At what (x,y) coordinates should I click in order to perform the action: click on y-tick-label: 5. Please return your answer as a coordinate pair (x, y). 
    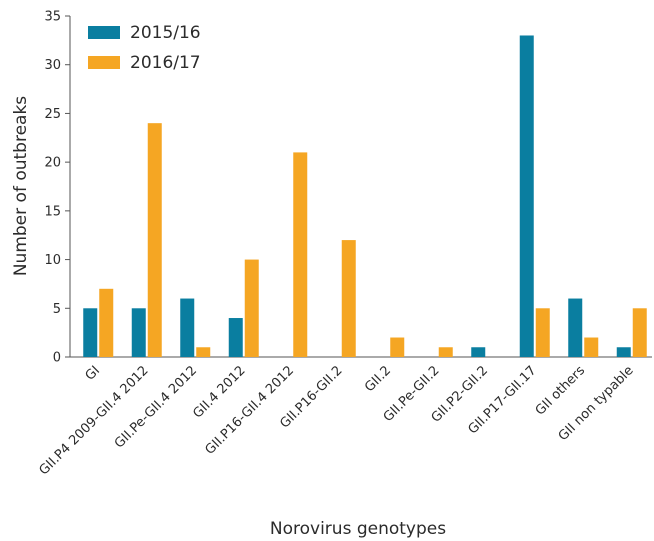
    Looking at the image, I should click on (57, 309).